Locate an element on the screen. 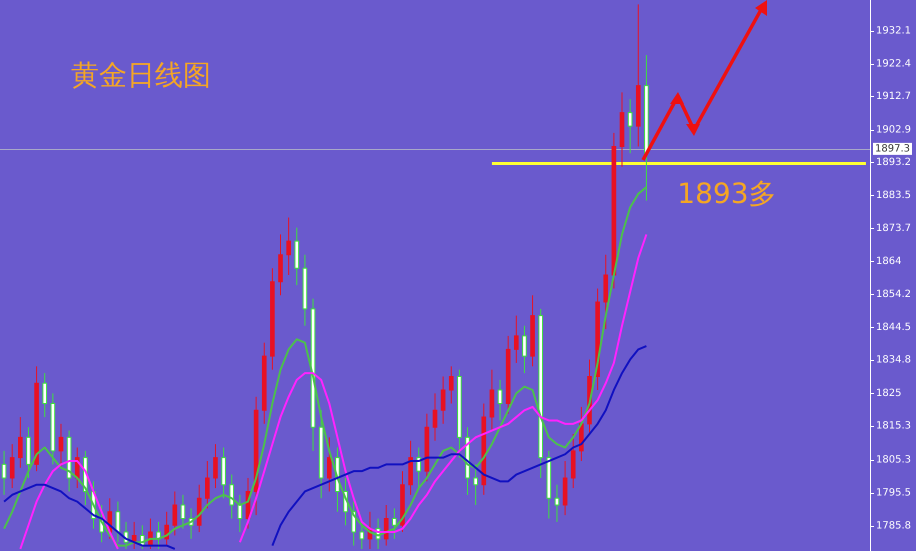  y-tick-label: 1932.1 is located at coordinates (893, 31).